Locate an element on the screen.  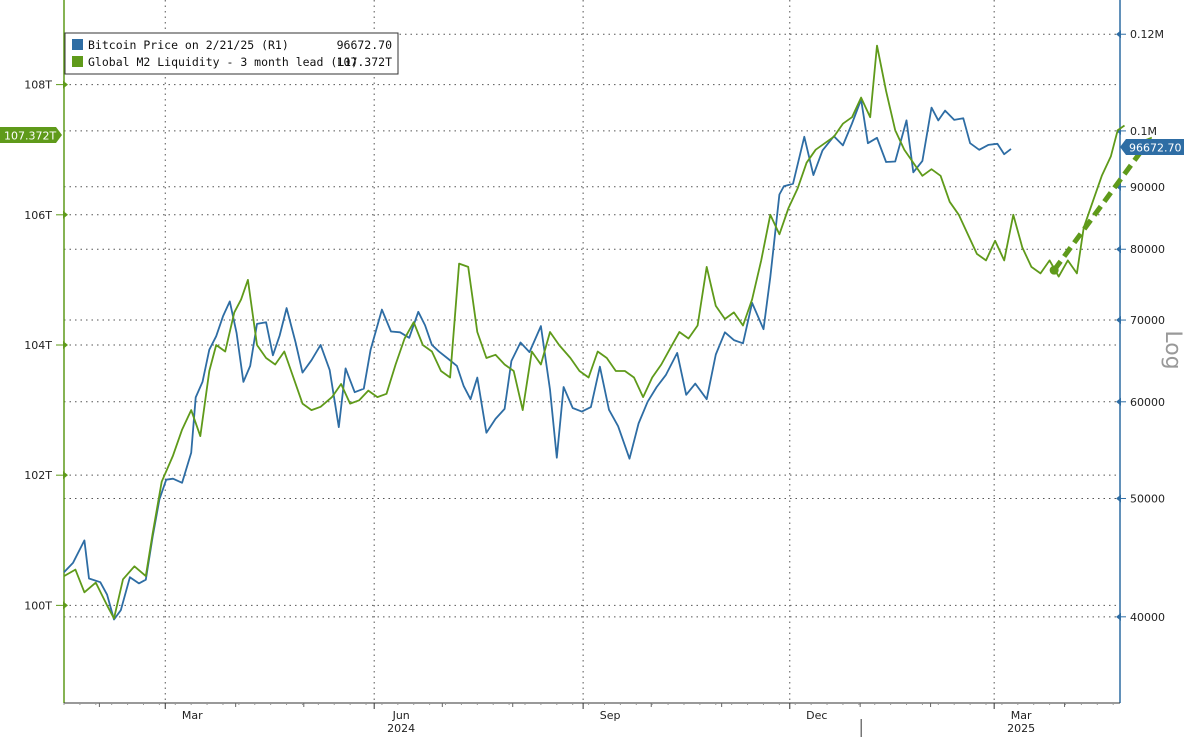
x-tick-label-3: Dec is located at coordinates (816, 715).